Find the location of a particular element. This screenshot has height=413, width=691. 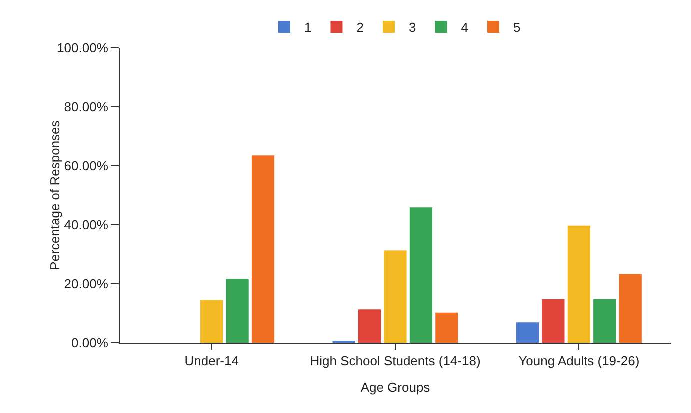

y-tick-label: 40.00% is located at coordinates (86, 225).